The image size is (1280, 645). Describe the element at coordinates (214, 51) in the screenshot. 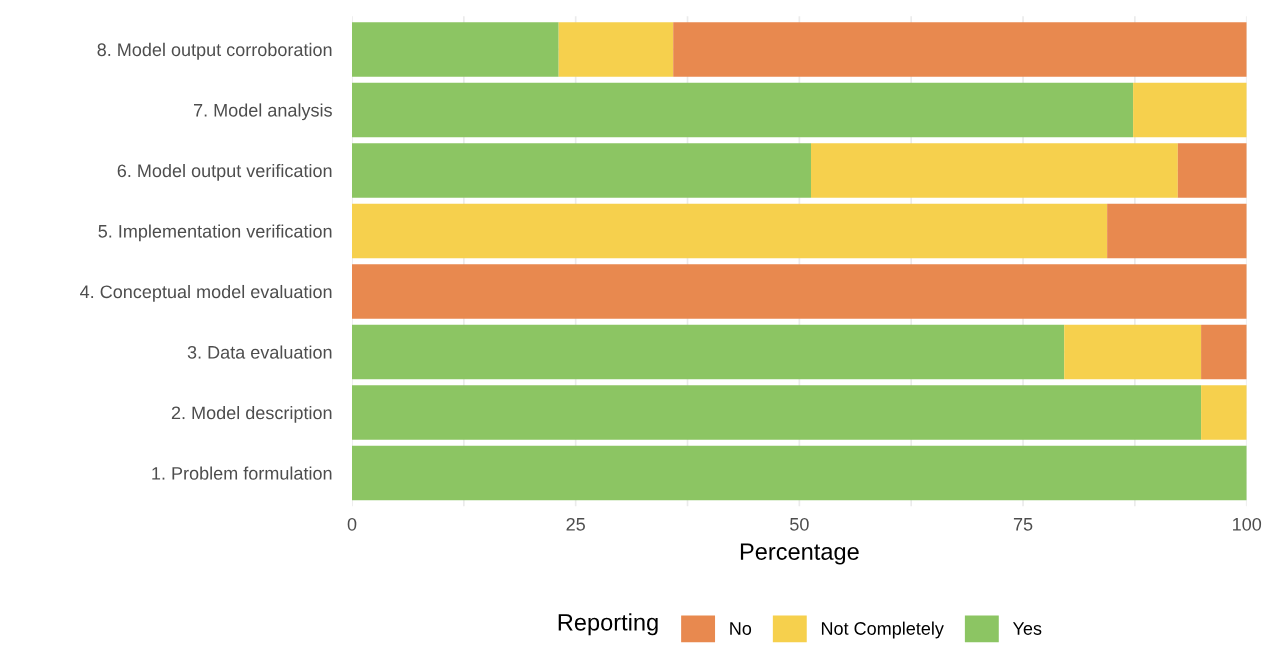

I see `y-tick-label: 8. Model output corroboration` at that location.